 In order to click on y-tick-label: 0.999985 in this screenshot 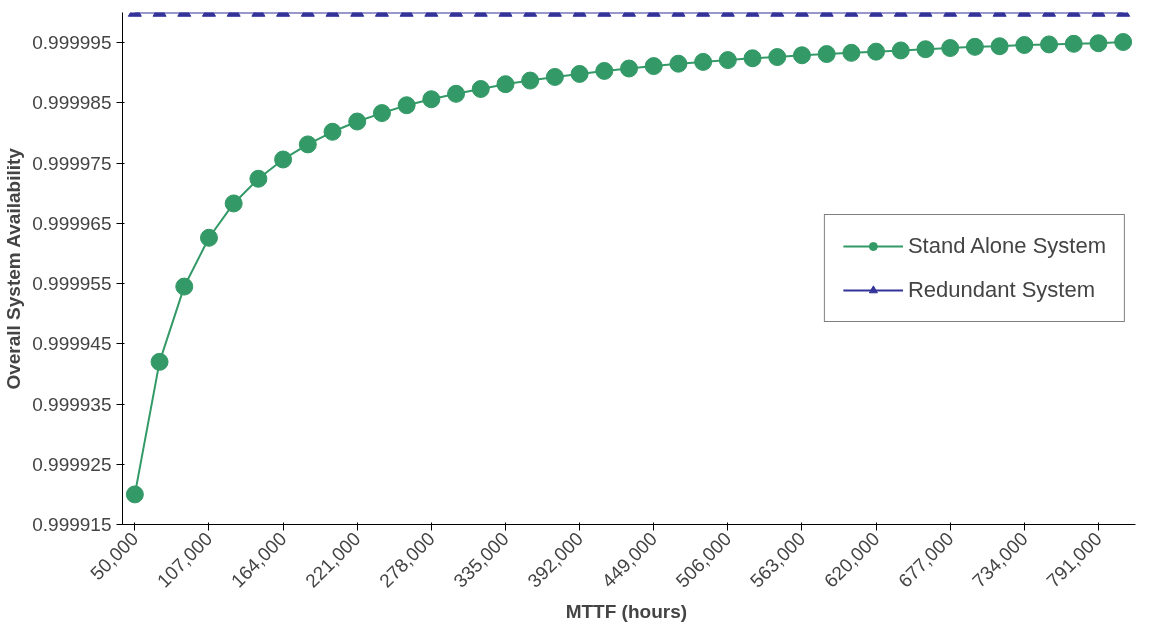, I will do `click(72, 103)`.